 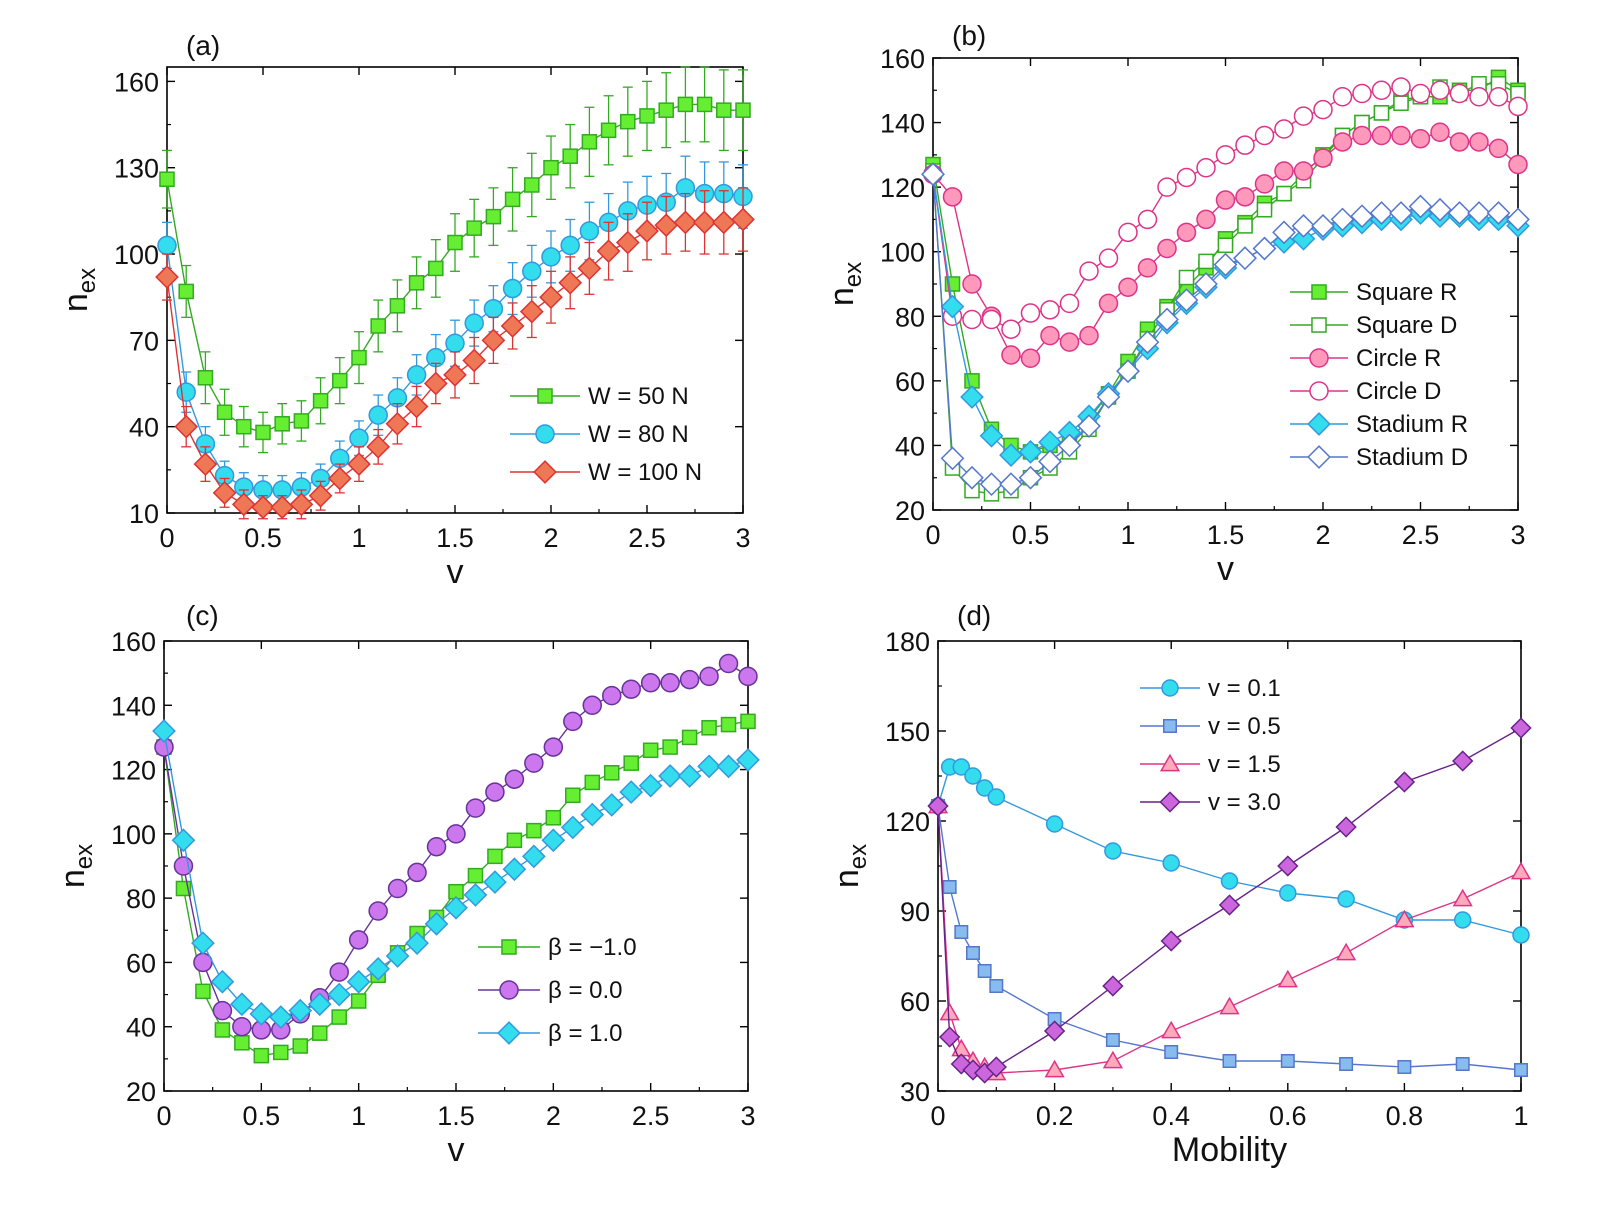 I want to click on legend-label: β = −1.0, so click(x=592, y=947).